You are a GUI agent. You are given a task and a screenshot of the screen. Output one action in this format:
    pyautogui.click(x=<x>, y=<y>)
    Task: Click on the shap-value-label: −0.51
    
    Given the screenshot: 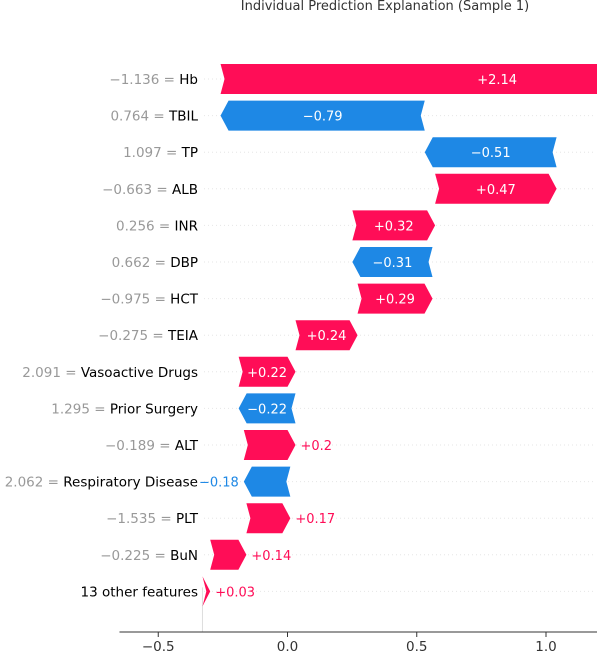 What is the action you would take?
    pyautogui.click(x=491, y=153)
    